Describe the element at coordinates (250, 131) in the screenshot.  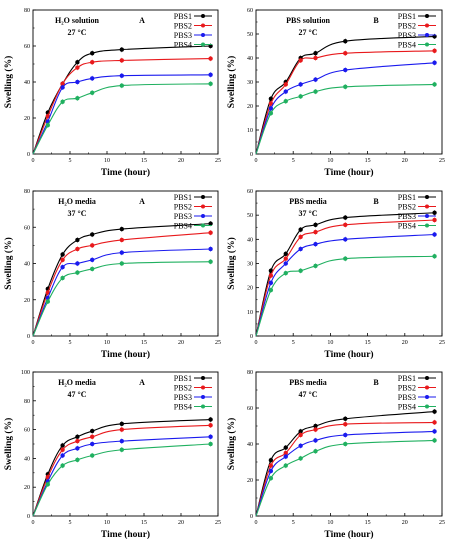
I see `y-tick-label: 10` at that location.